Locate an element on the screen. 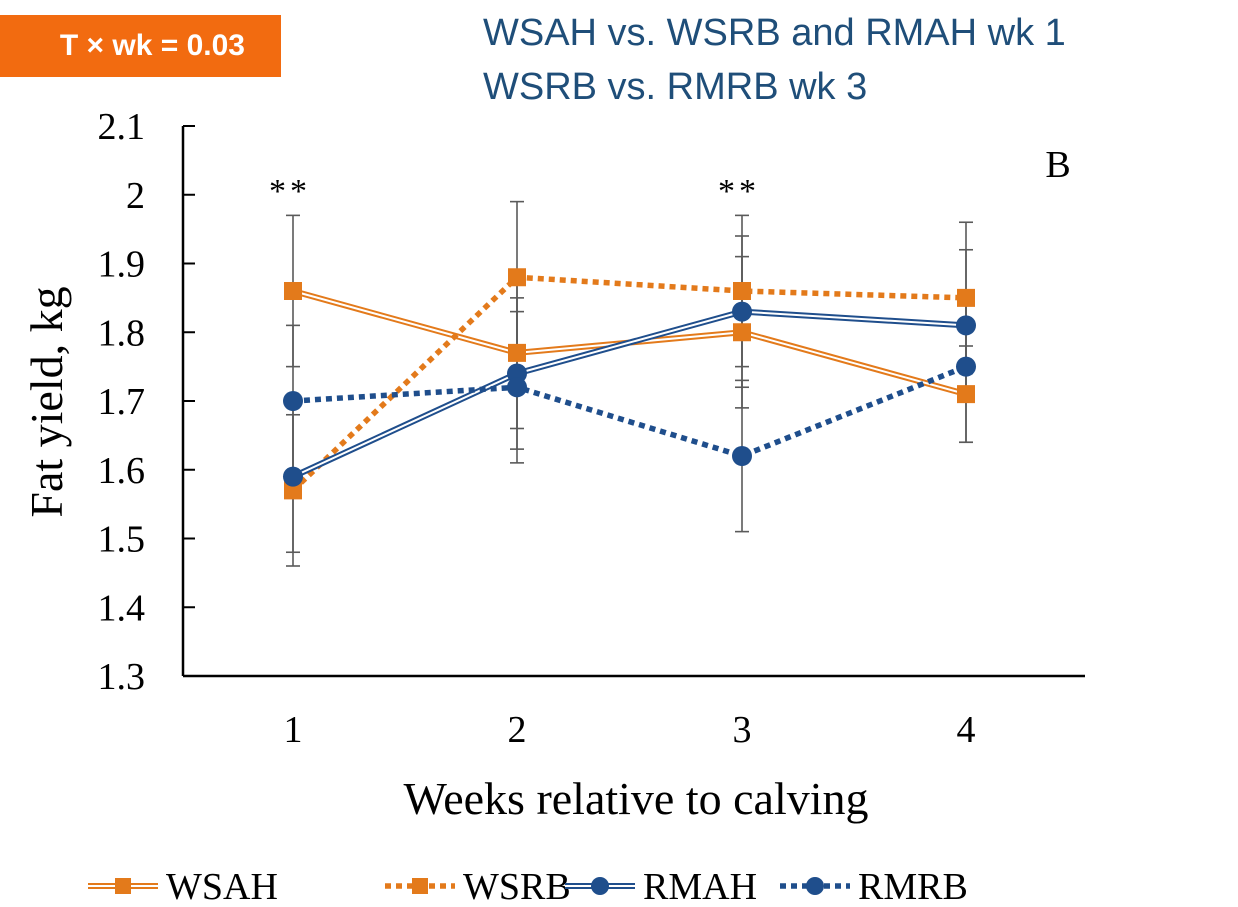 The height and width of the screenshot is (907, 1238). data-markers is located at coordinates (629, 384).